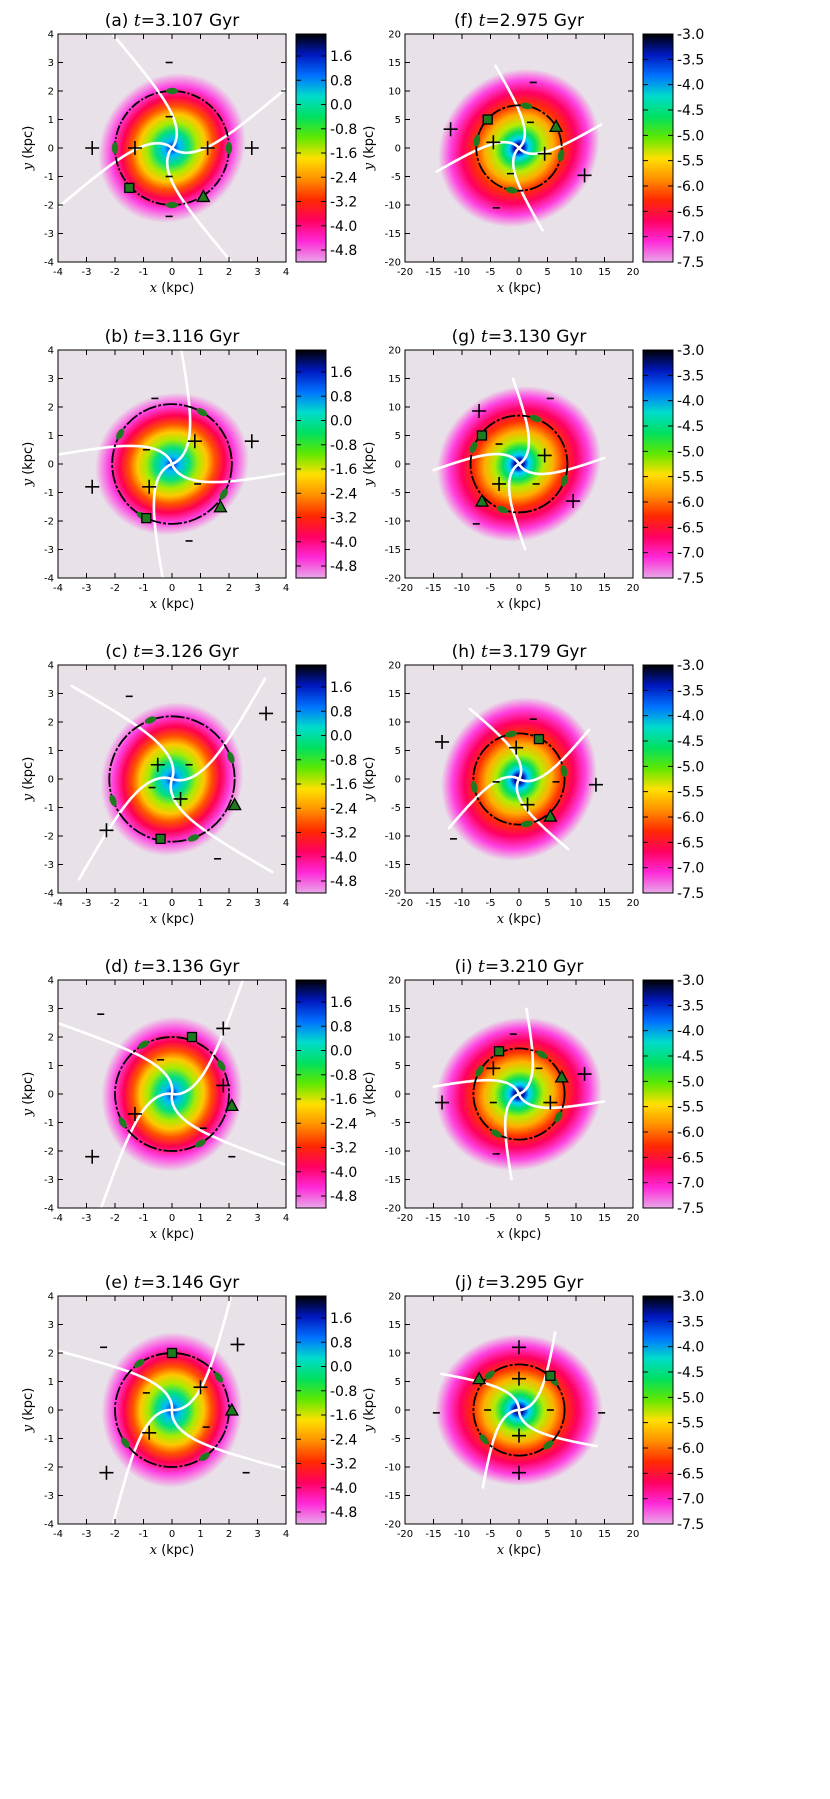  Describe the element at coordinates (231, 1409) in the screenshot. I see `triangle-marker` at that location.